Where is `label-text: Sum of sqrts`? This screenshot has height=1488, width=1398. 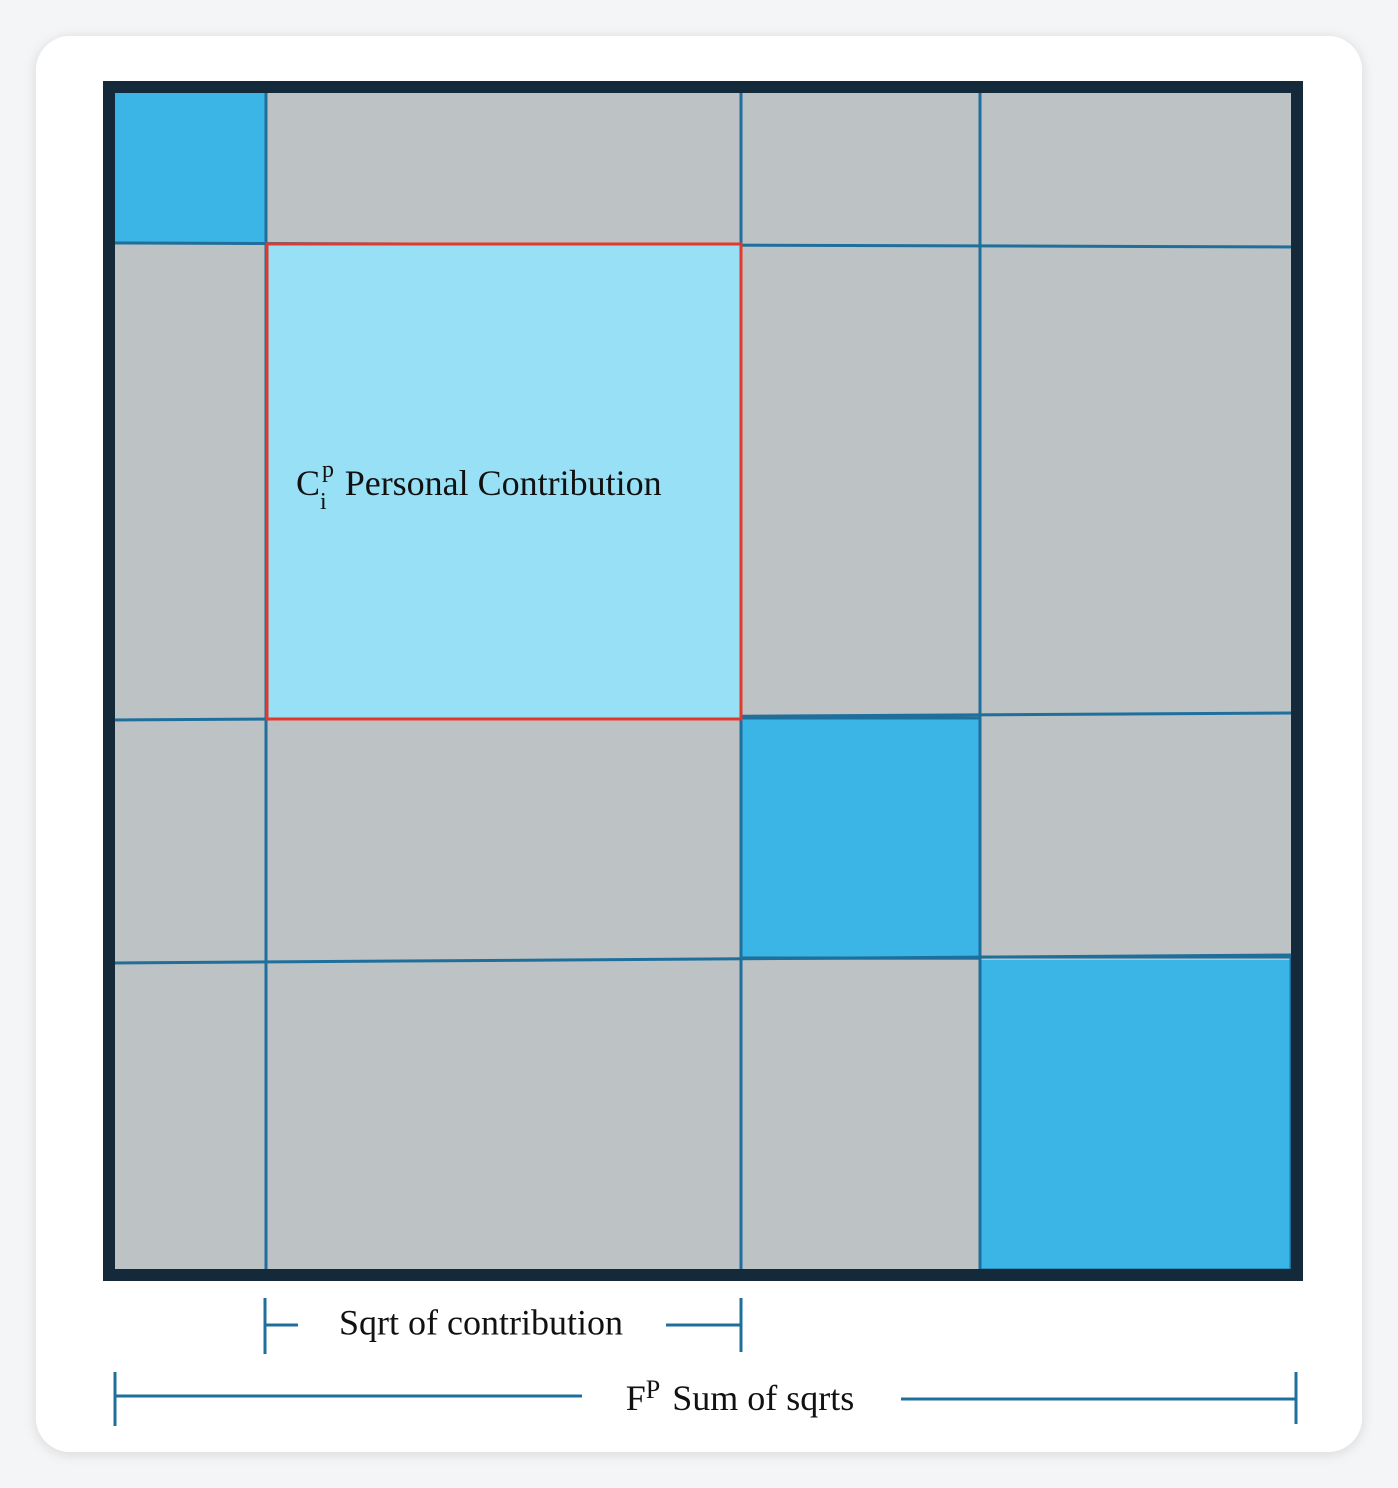
label-text: Sum of sqrts is located at coordinates (763, 1398).